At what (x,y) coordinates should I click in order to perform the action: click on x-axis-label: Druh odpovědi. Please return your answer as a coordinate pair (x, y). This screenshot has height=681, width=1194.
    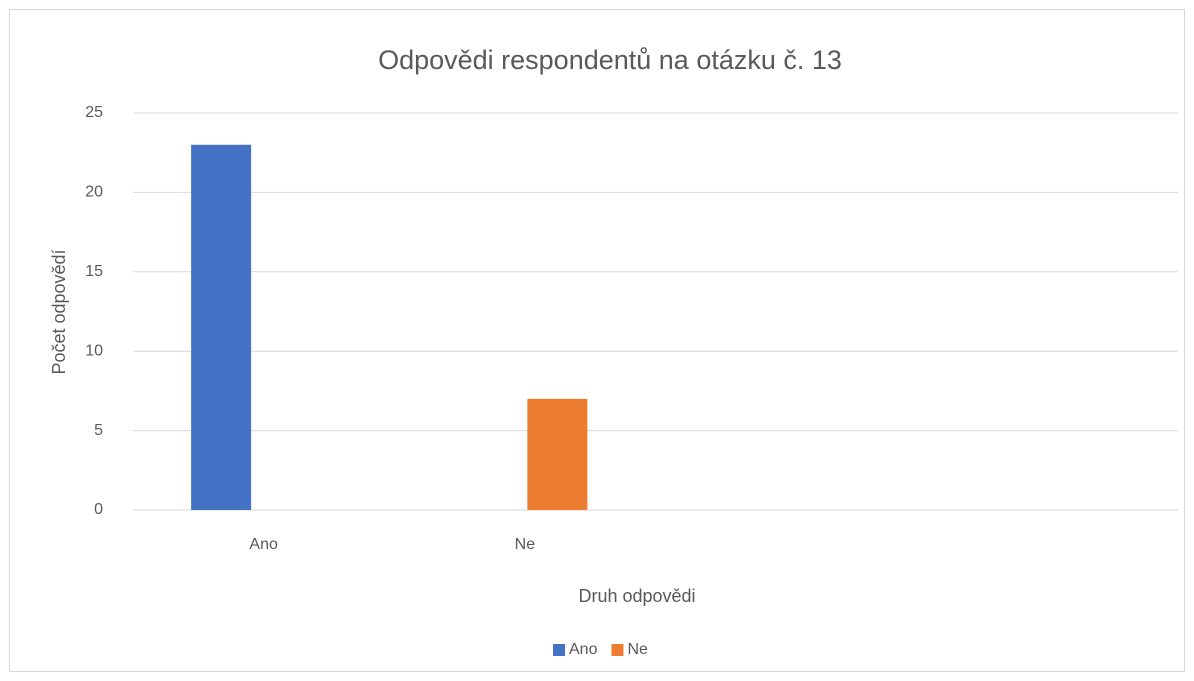
    Looking at the image, I should click on (636, 596).